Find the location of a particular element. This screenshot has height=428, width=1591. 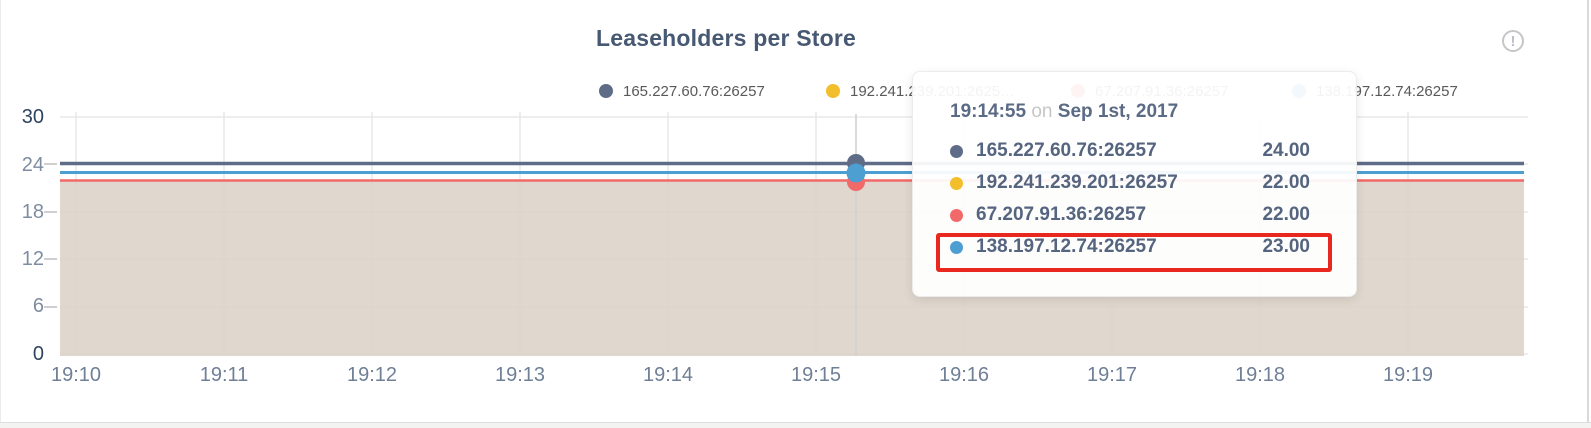

exclamation-circle-icon: ! is located at coordinates (1513, 41).